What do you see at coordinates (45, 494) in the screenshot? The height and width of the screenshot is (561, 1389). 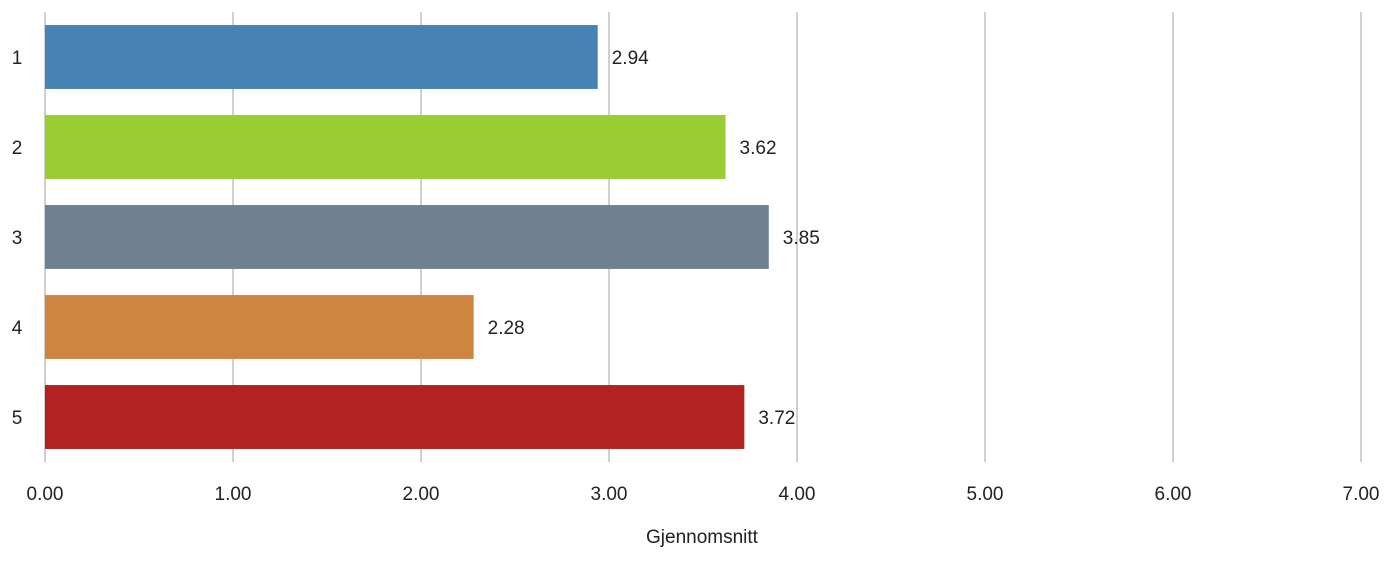 I see `x-tick-label: 0.00` at bounding box center [45, 494].